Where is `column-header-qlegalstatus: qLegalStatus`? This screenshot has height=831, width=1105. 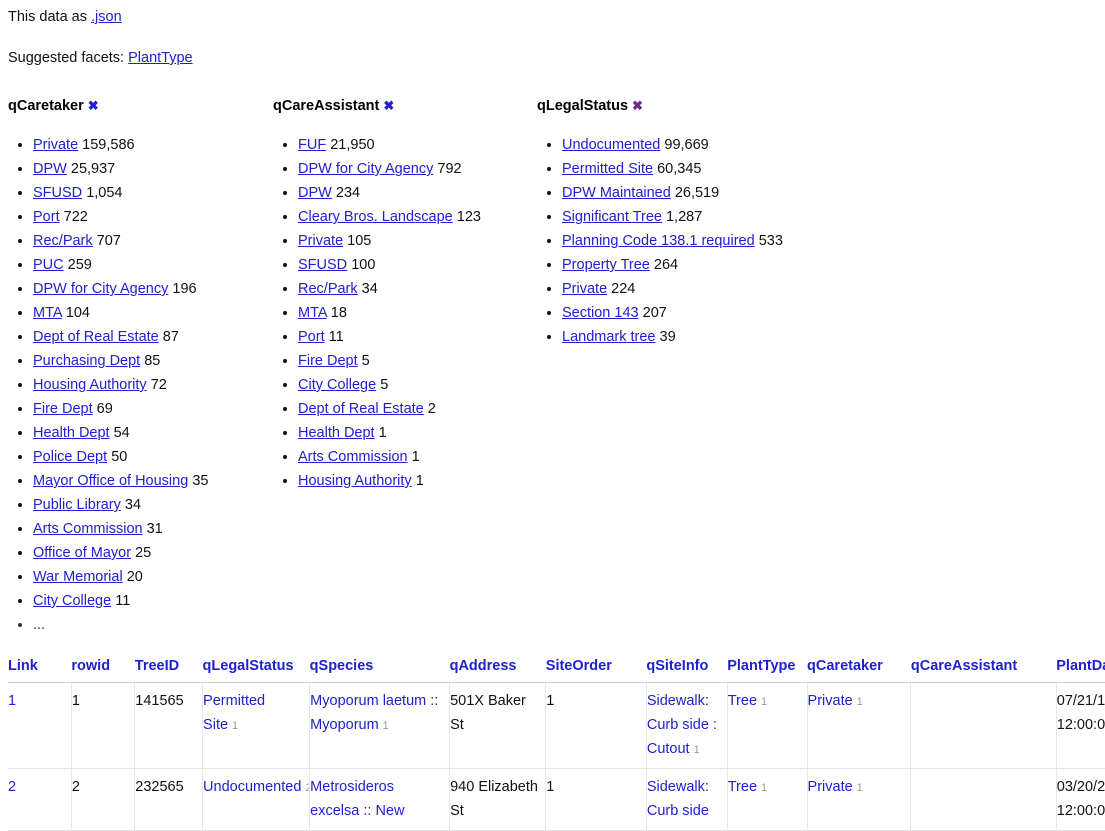 column-header-qlegalstatus: qLegalStatus is located at coordinates (256, 670).